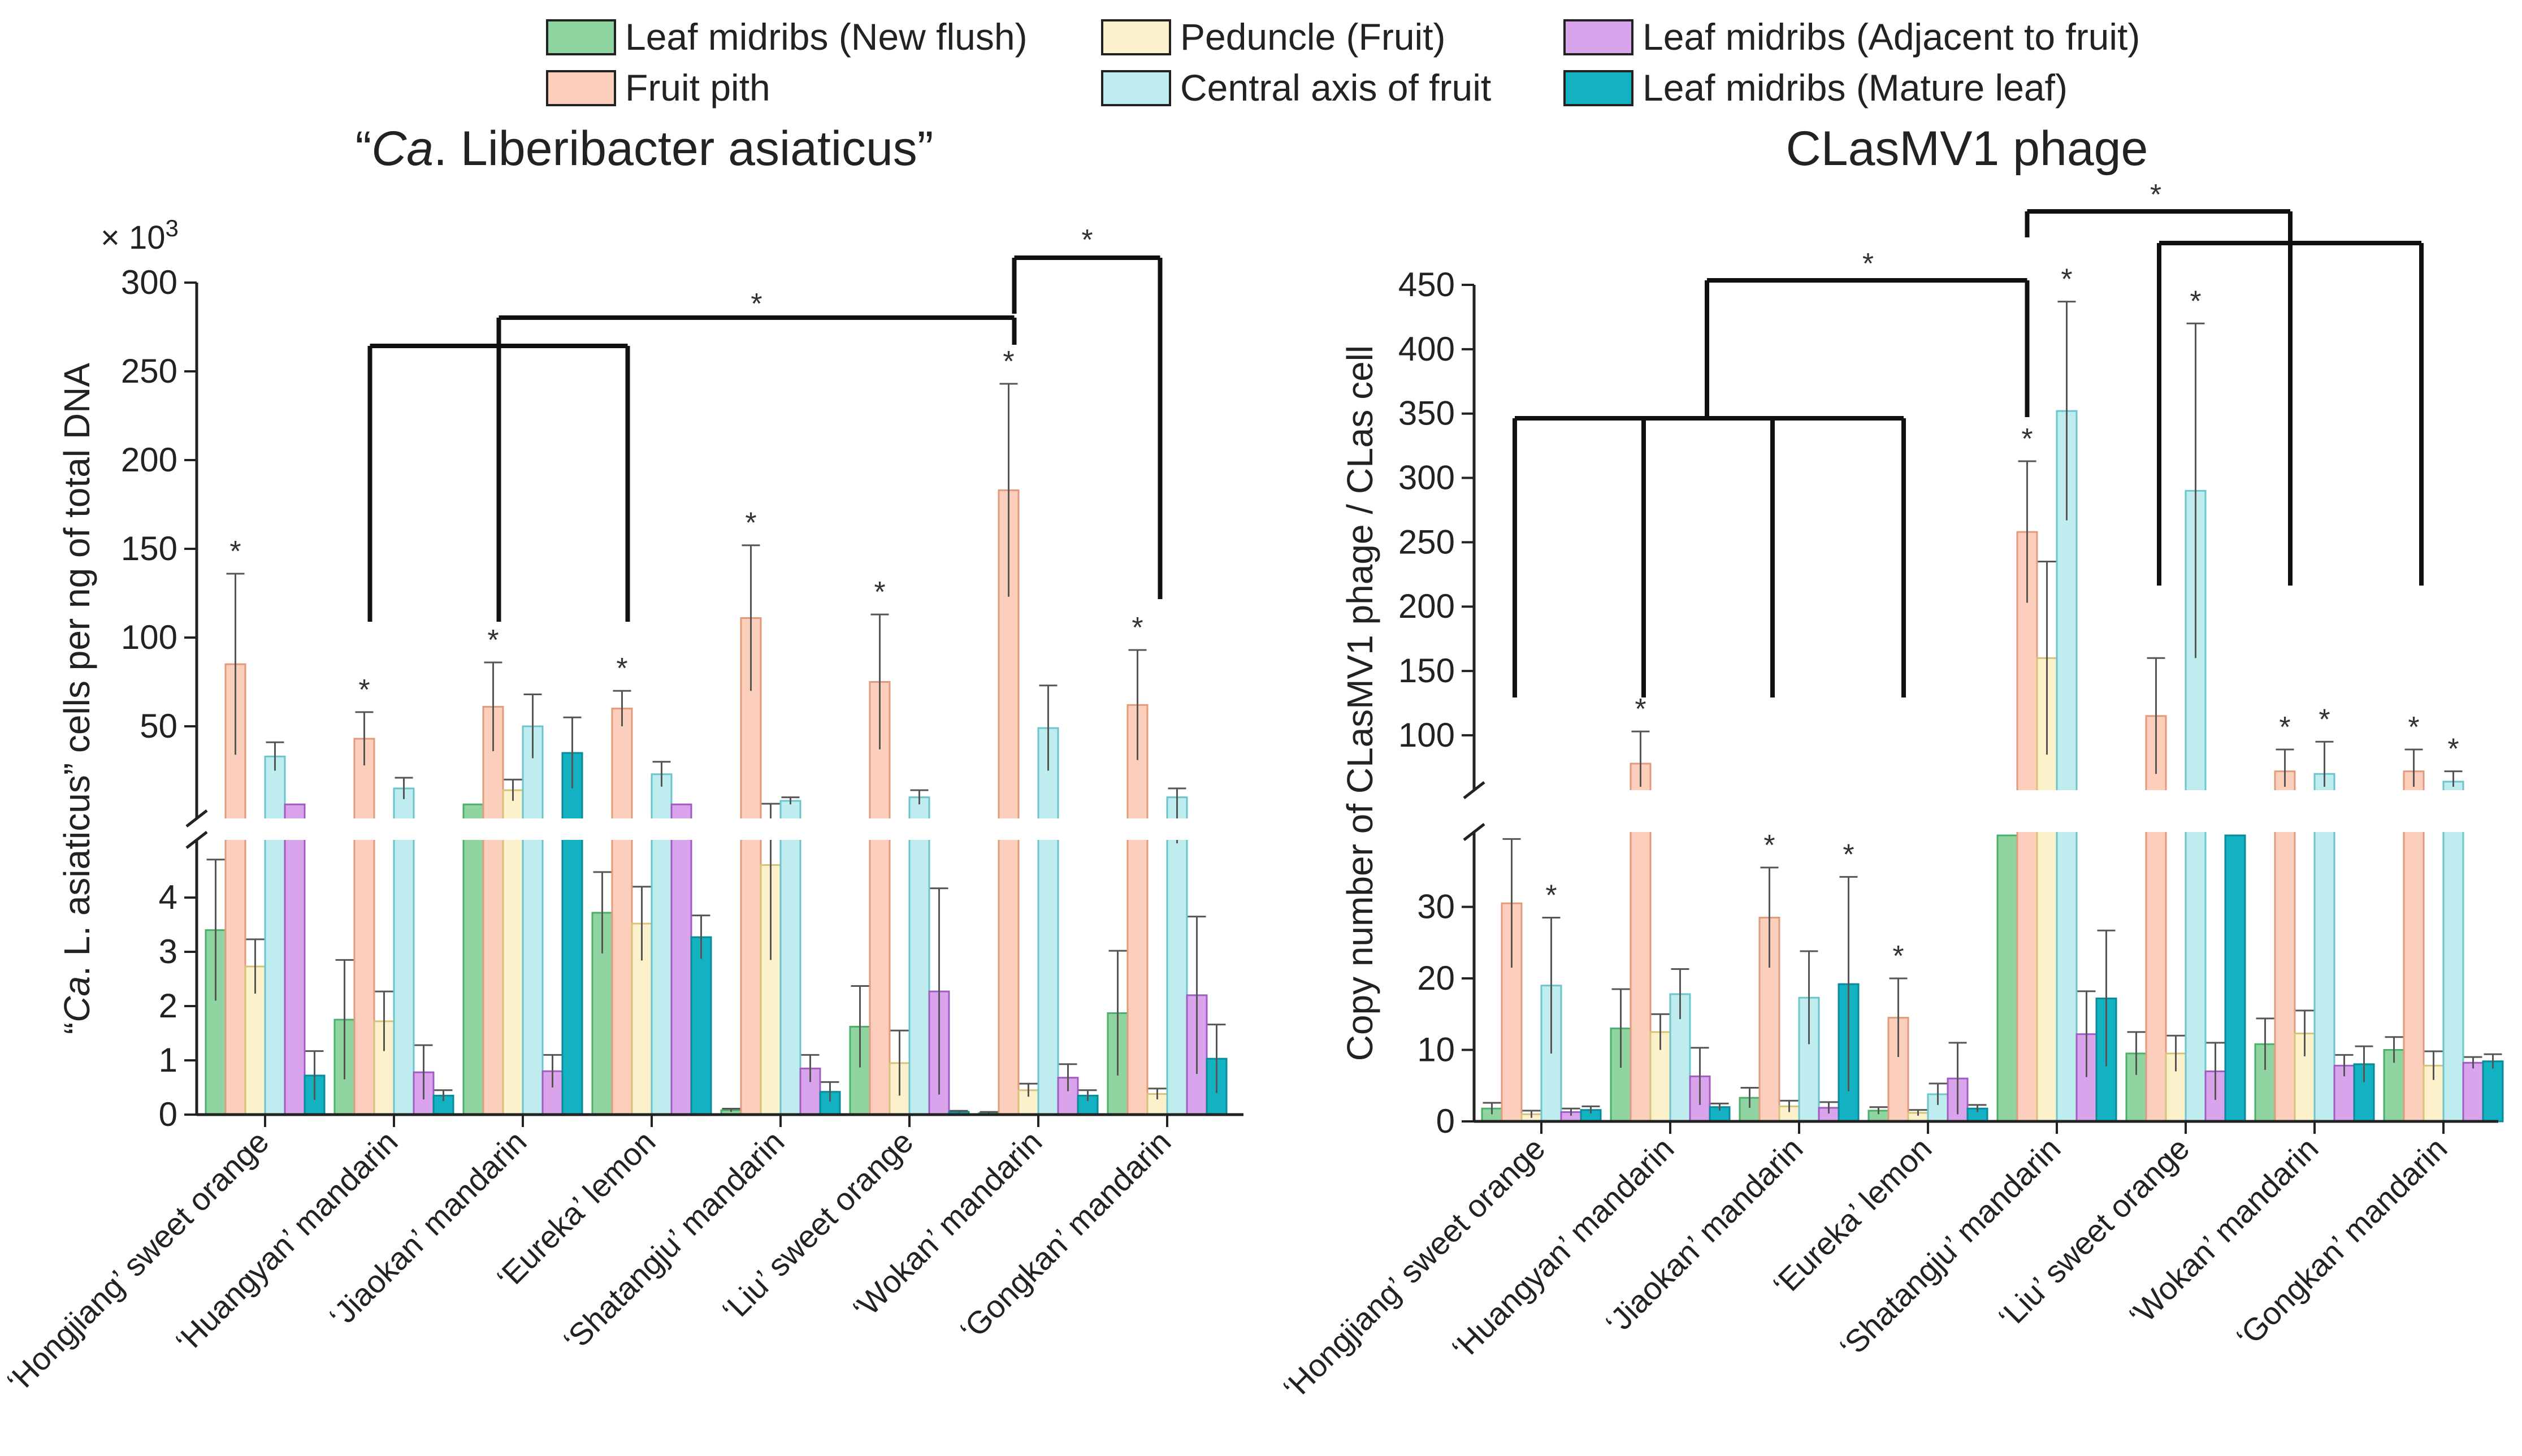 The height and width of the screenshot is (1456, 2522). I want to click on ylabel-italic: Ca, so click(77, 999).